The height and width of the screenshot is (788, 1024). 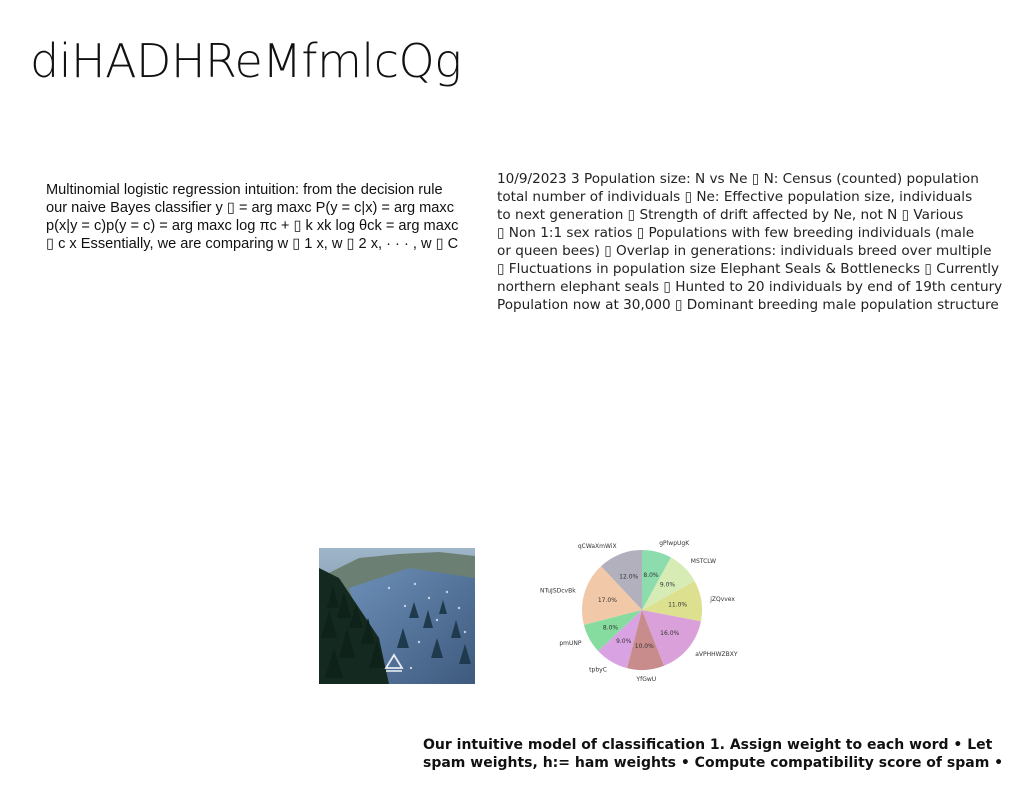 What do you see at coordinates (570, 643) in the screenshot?
I see `pie-slice-label: pmUNP` at bounding box center [570, 643].